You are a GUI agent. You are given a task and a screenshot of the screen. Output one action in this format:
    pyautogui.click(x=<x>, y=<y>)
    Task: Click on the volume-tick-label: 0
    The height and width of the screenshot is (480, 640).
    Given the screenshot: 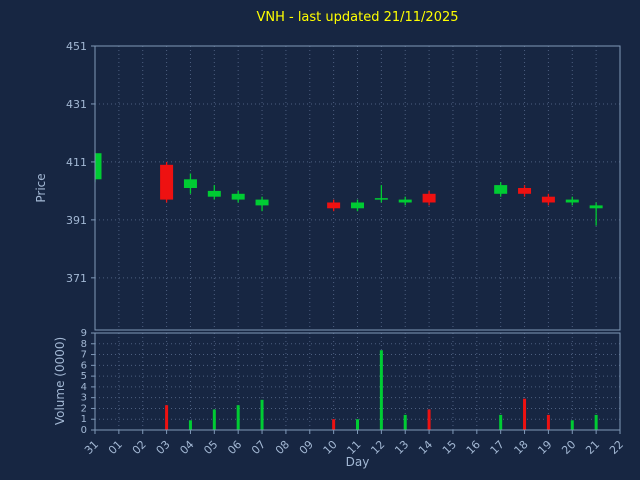 What is the action you would take?
    pyautogui.click(x=84, y=430)
    